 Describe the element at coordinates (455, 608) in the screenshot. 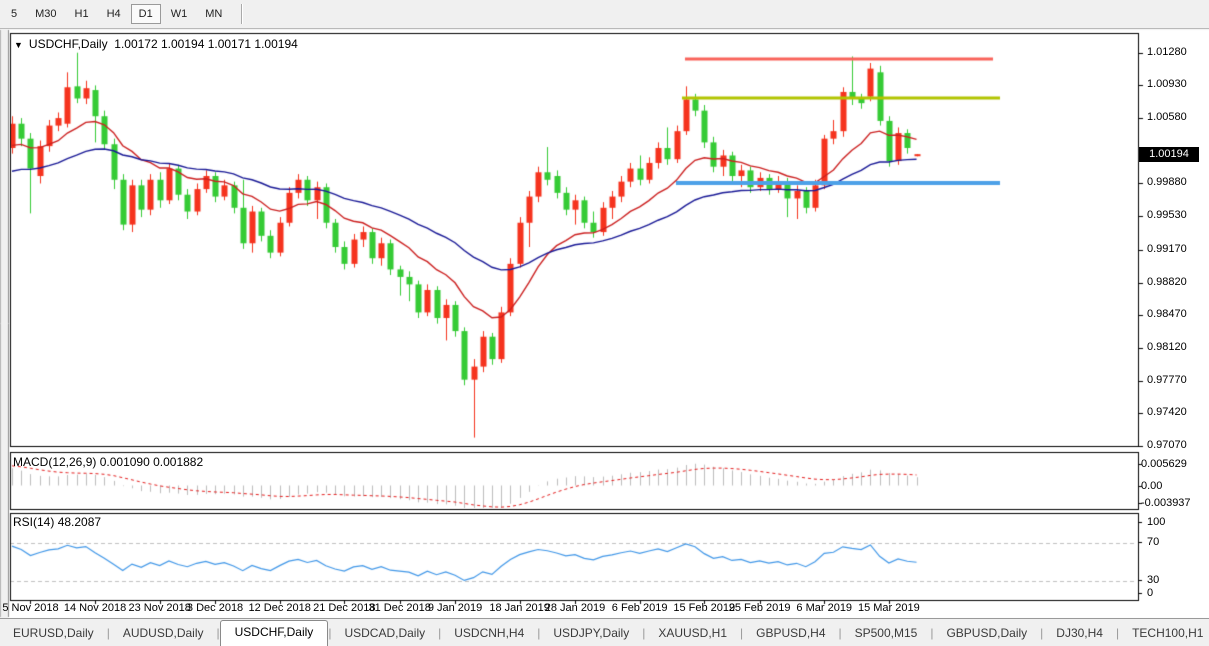

I see `date-axis-label: 9 Jan 2019` at that location.